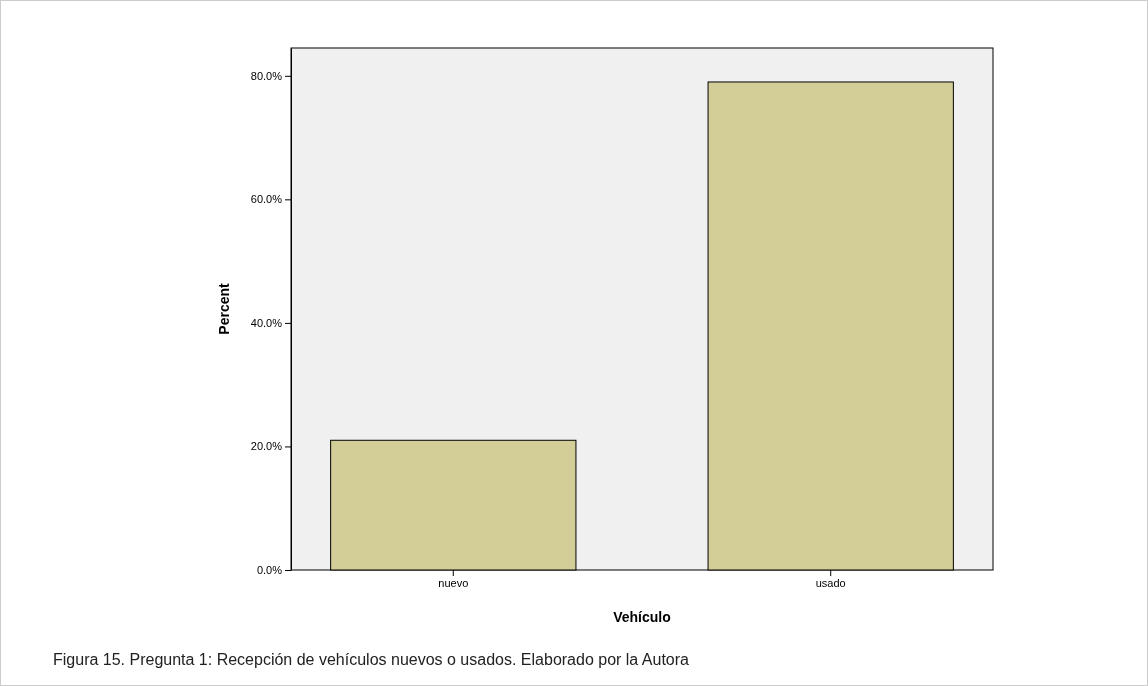 Image resolution: width=1148 pixels, height=686 pixels. Describe the element at coordinates (830, 582) in the screenshot. I see `x-tick-label: usado` at that location.